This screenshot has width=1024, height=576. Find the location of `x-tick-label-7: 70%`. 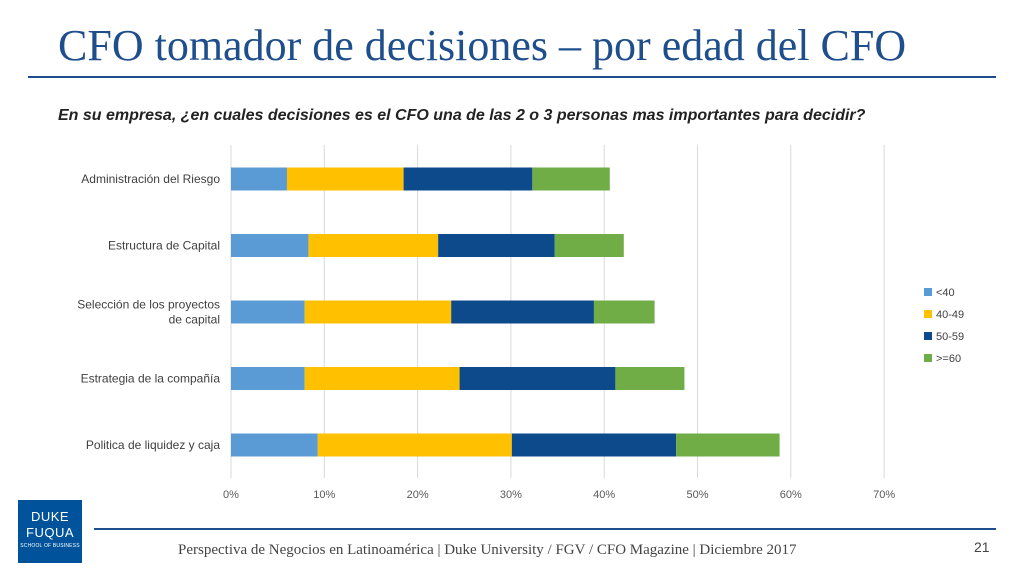

x-tick-label-7: 70% is located at coordinates (884, 495).